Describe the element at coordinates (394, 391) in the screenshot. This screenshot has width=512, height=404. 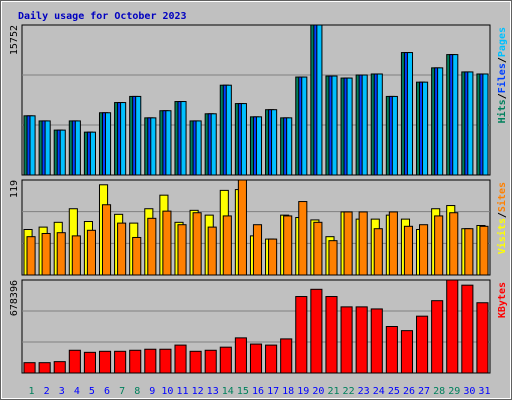
I see `x-tick-label: 25` at that location.